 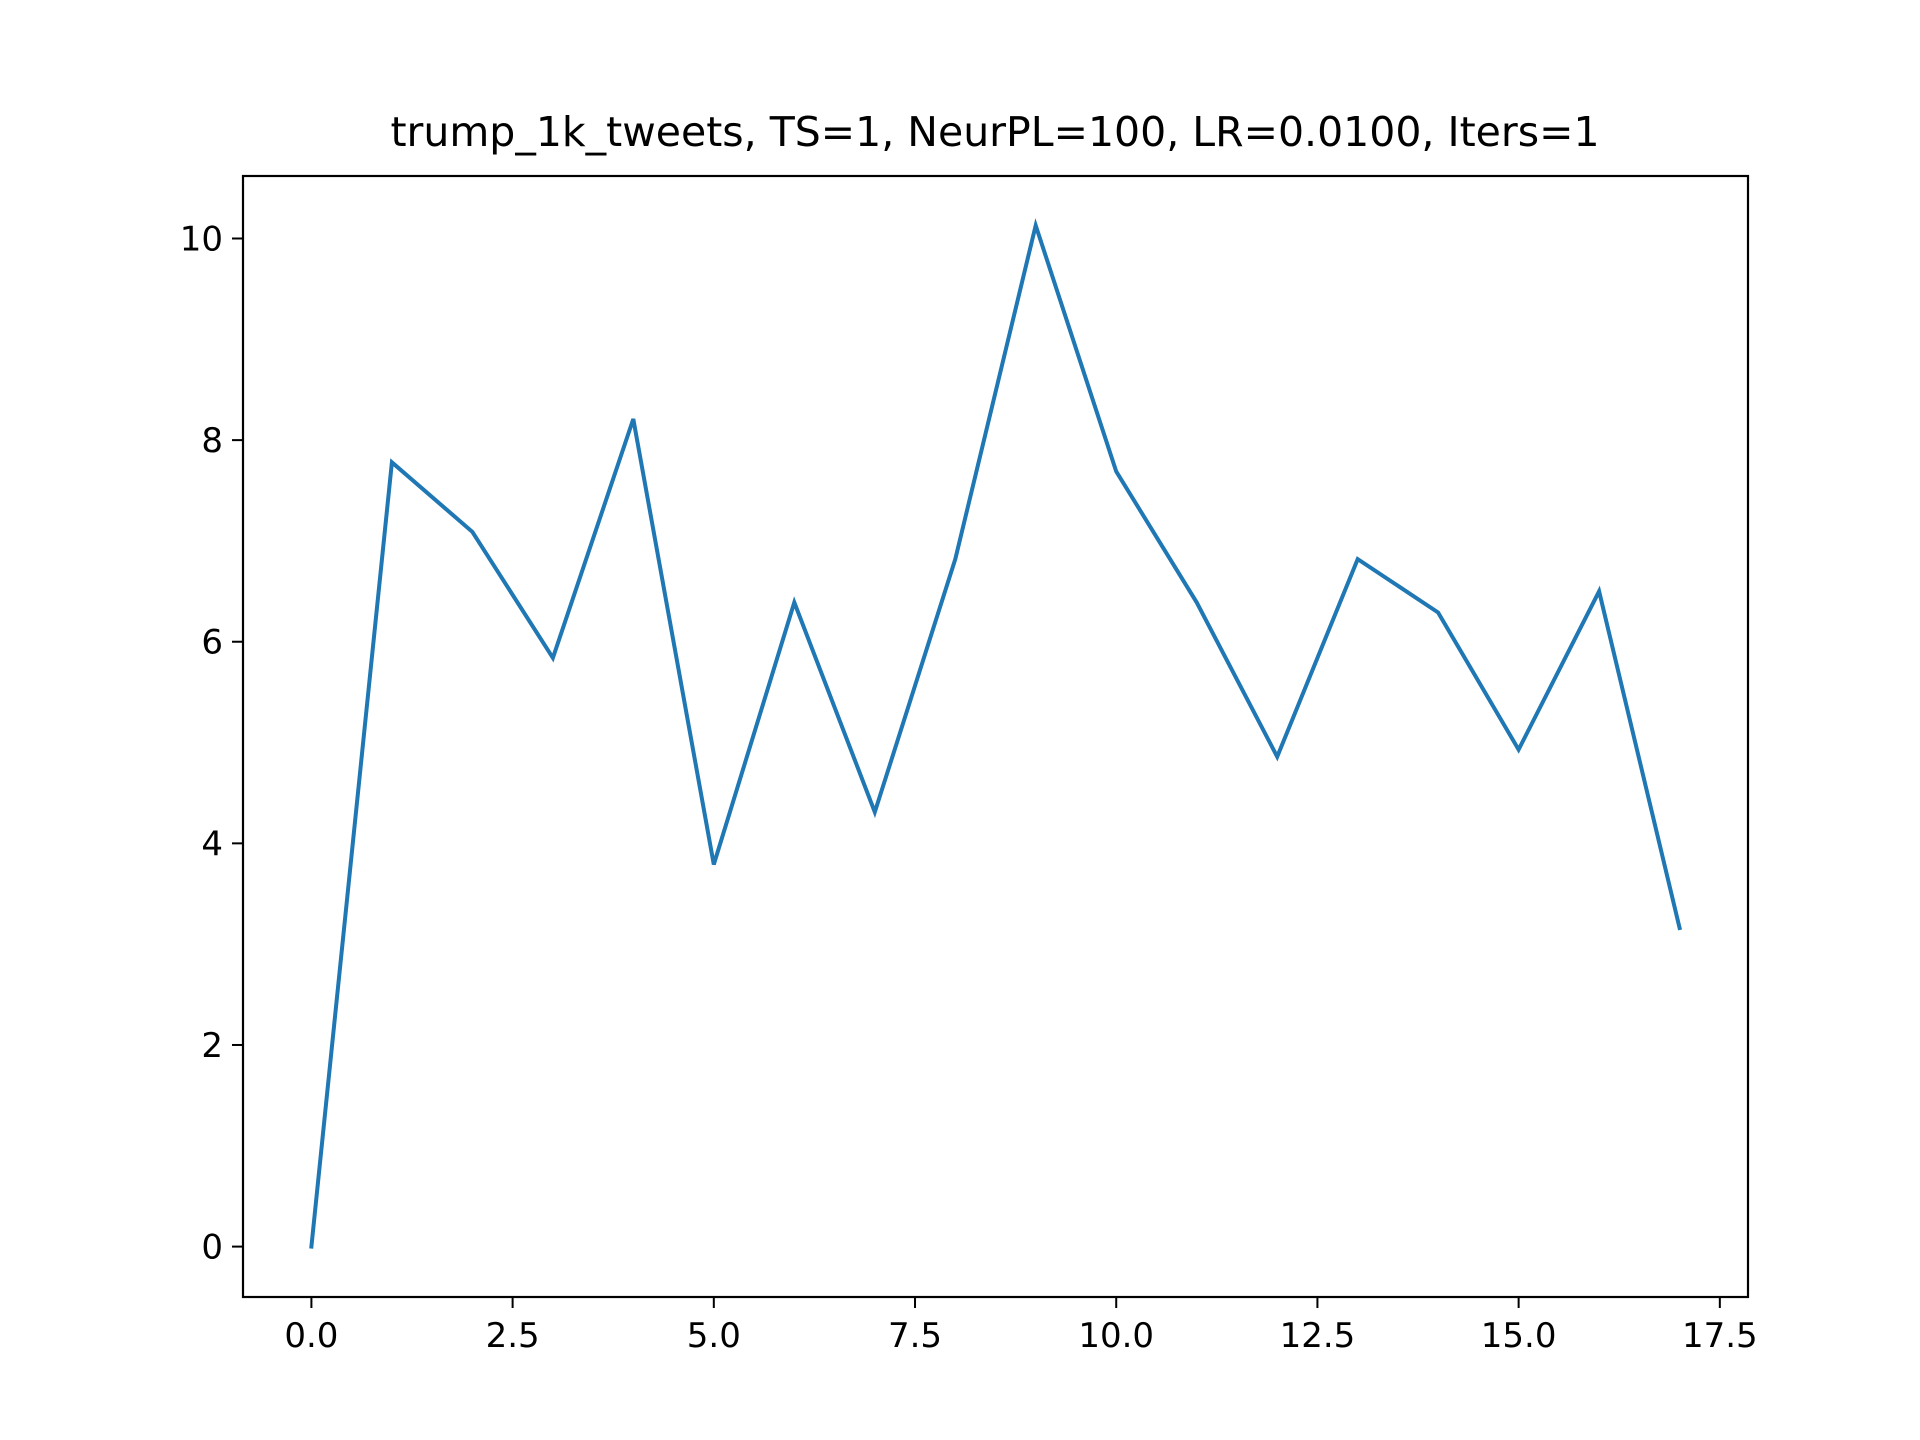 I want to click on x-tick-label: 2.5, so click(x=513, y=1336).